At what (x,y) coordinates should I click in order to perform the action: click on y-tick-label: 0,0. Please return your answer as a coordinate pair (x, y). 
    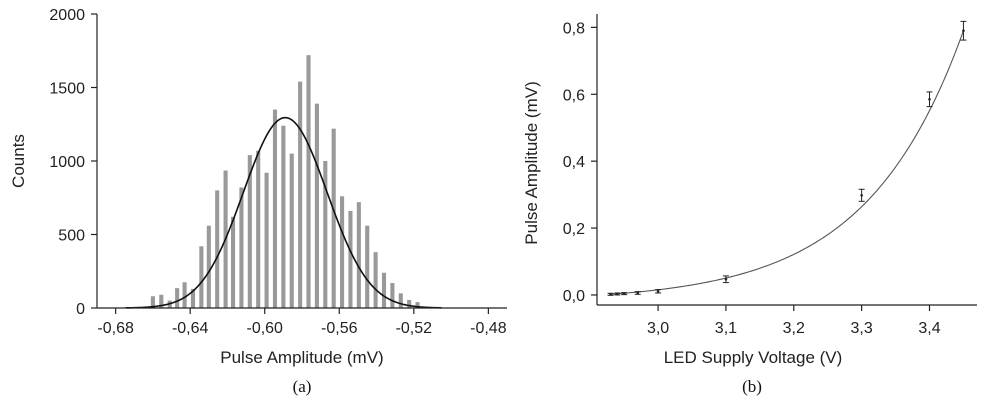
    Looking at the image, I should click on (574, 296).